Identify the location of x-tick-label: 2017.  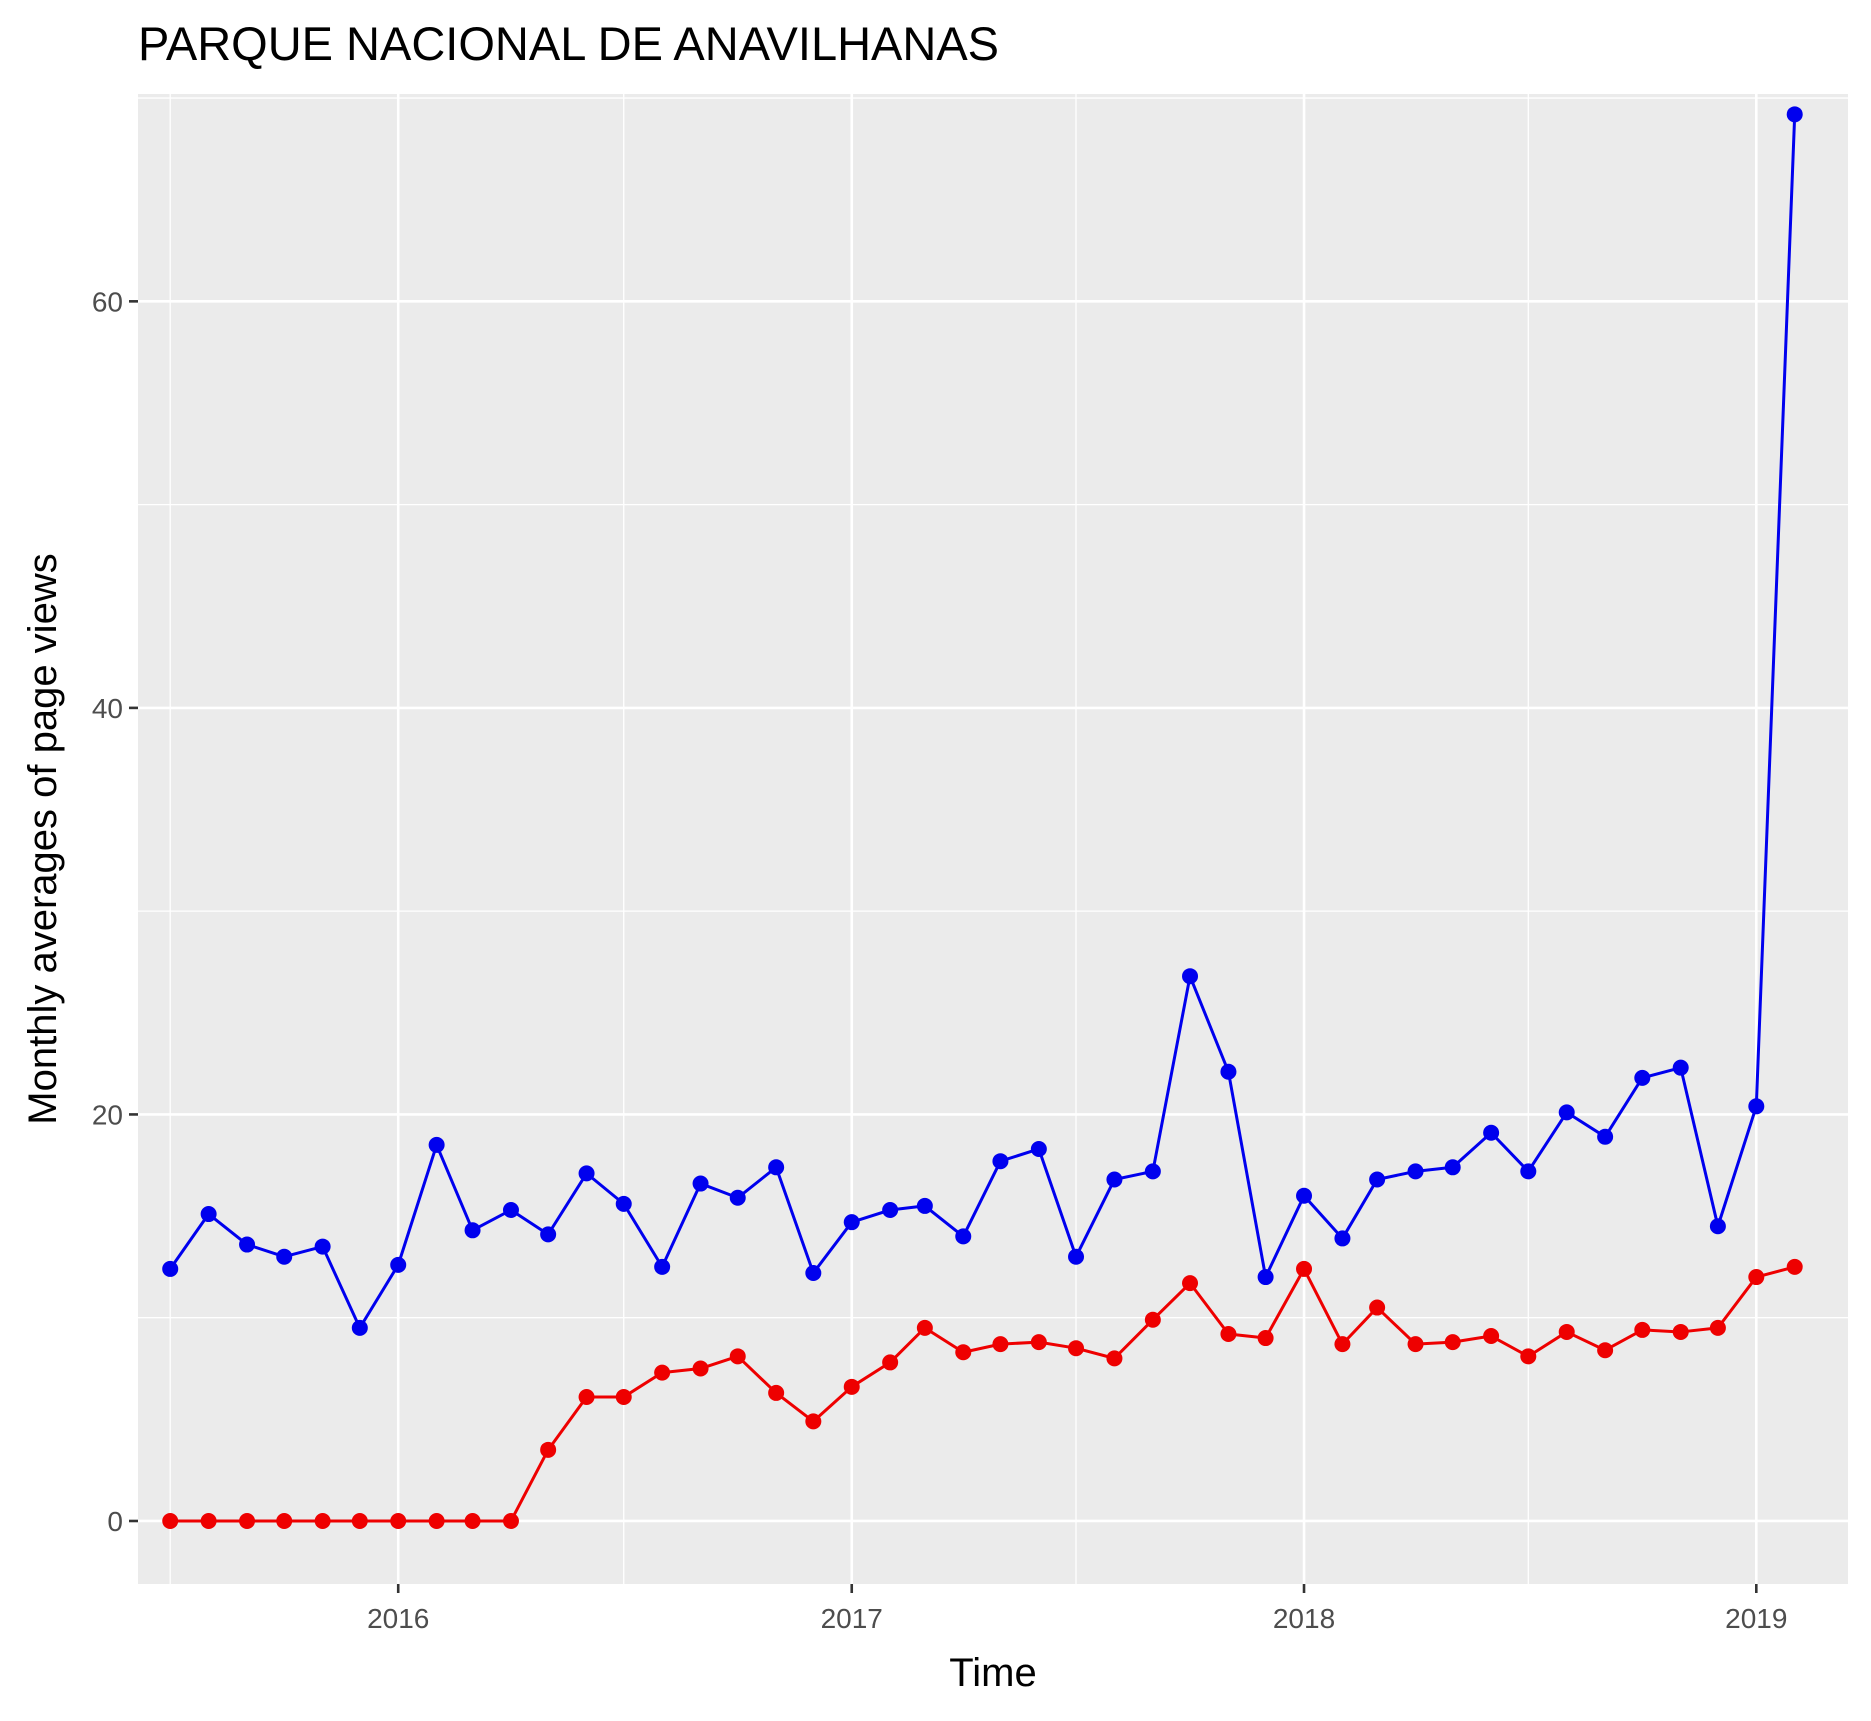
(852, 1618).